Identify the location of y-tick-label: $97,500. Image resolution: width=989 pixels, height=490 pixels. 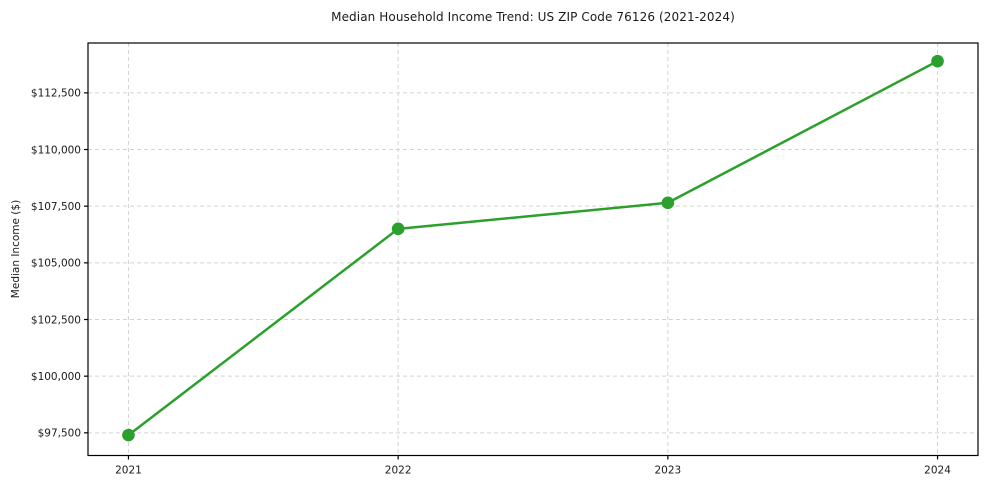
(59, 434).